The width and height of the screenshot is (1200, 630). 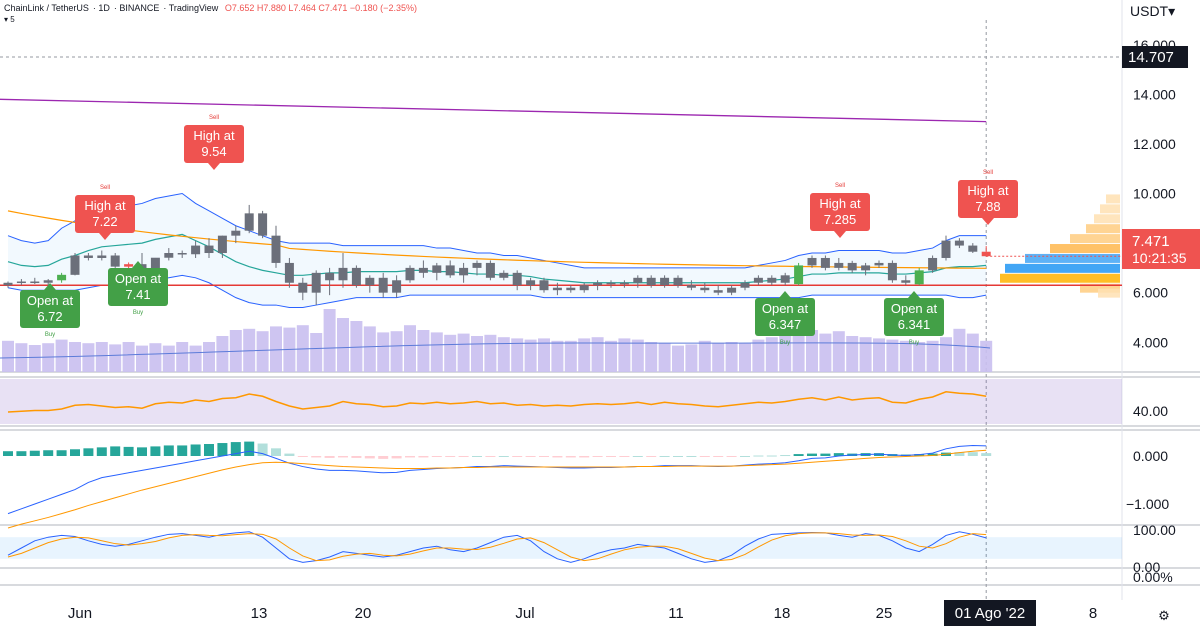 What do you see at coordinates (914, 318) in the screenshot?
I see `signal-callout: Open at6.341 Buy` at bounding box center [914, 318].